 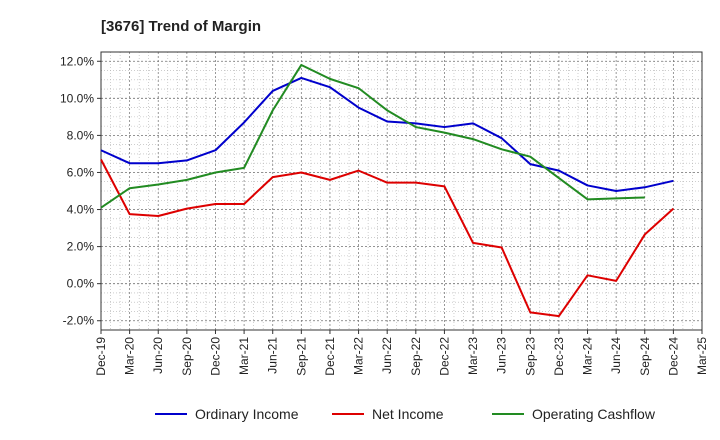 What do you see at coordinates (330, 356) in the screenshot?
I see `x-tick-label: Dec-21` at bounding box center [330, 356].